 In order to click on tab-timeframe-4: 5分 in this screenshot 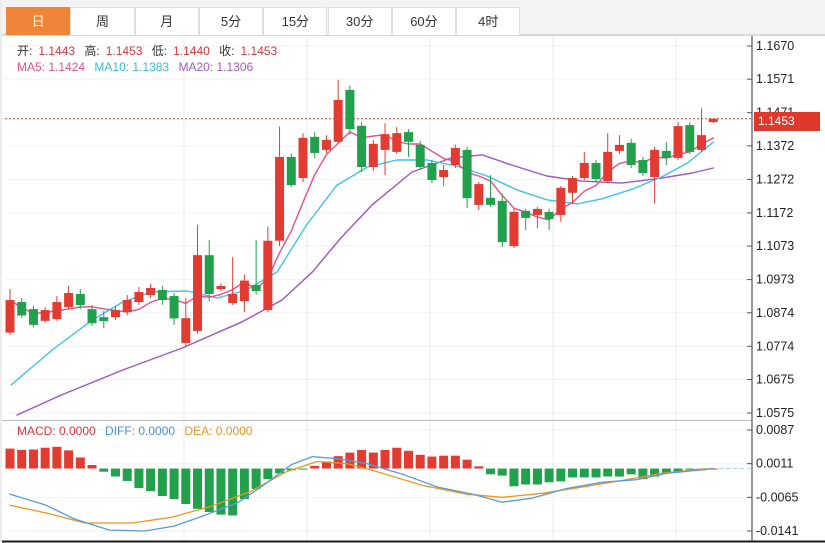, I will do `click(231, 21)`.